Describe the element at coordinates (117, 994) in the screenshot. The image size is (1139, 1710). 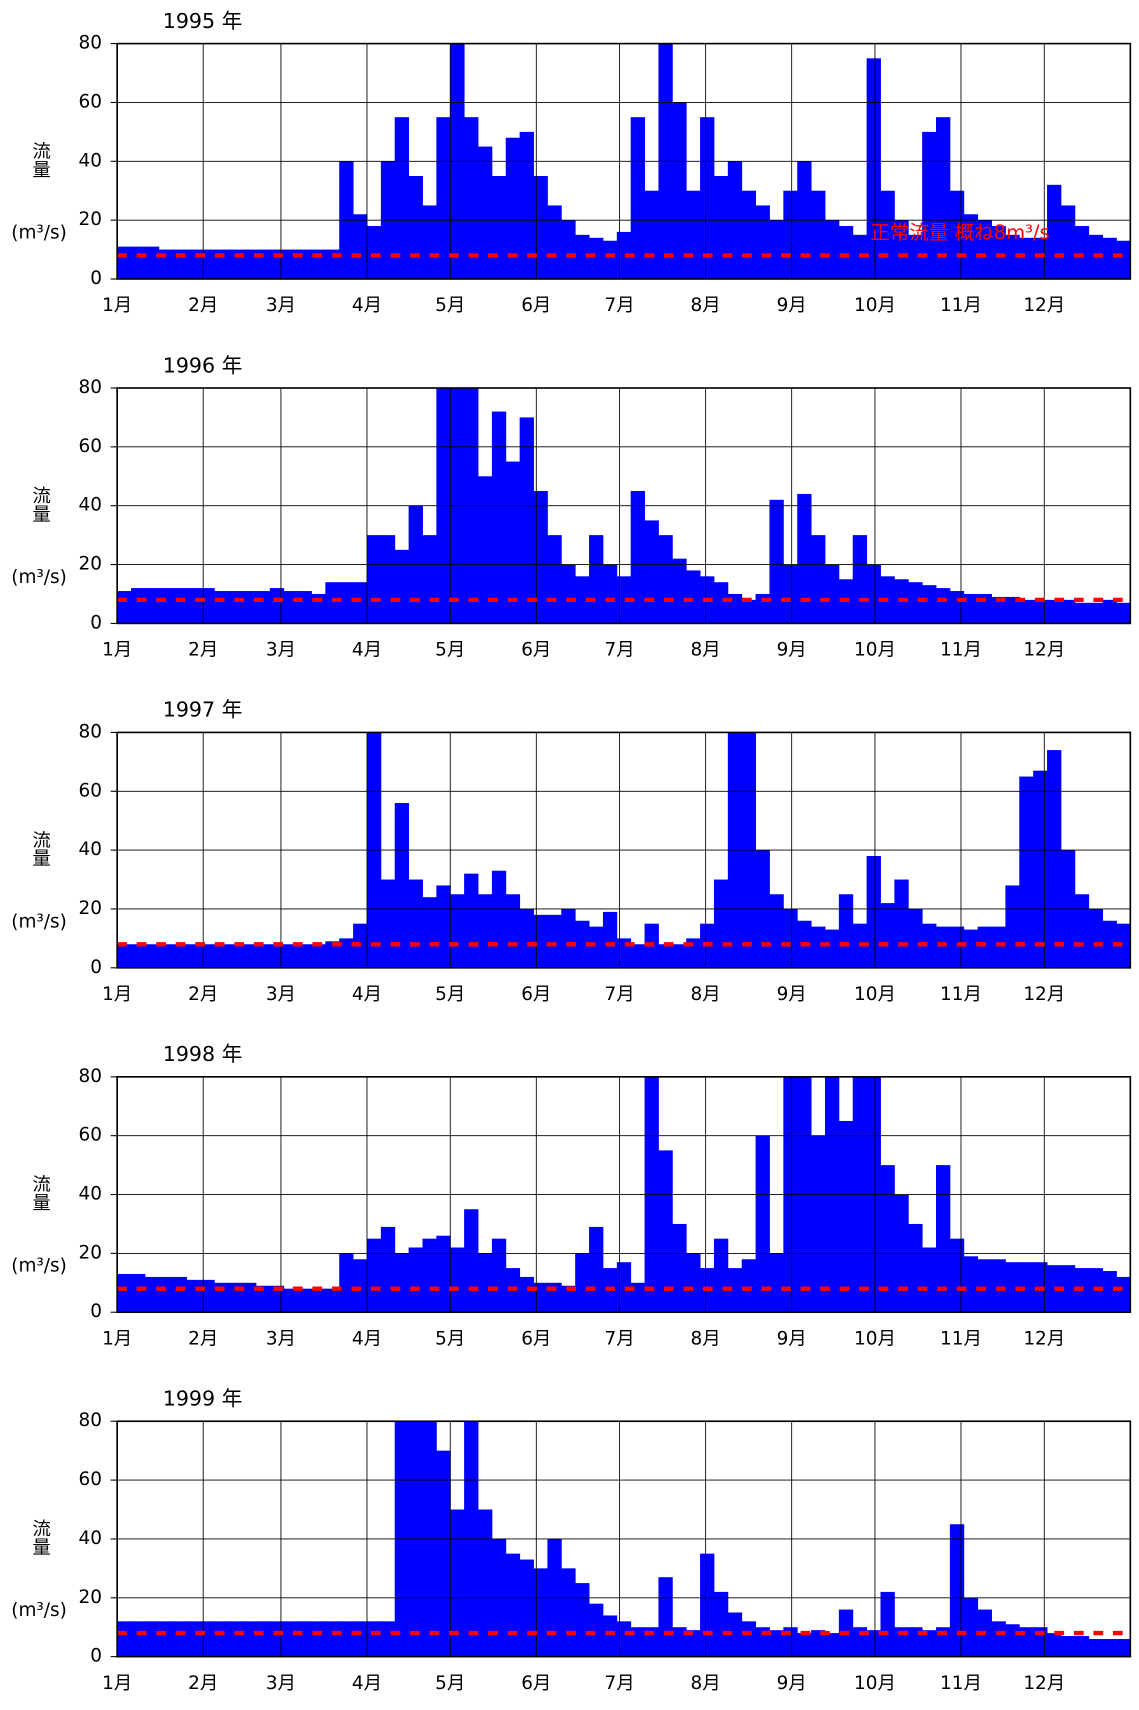
I see `x-tick-label: 1月` at that location.